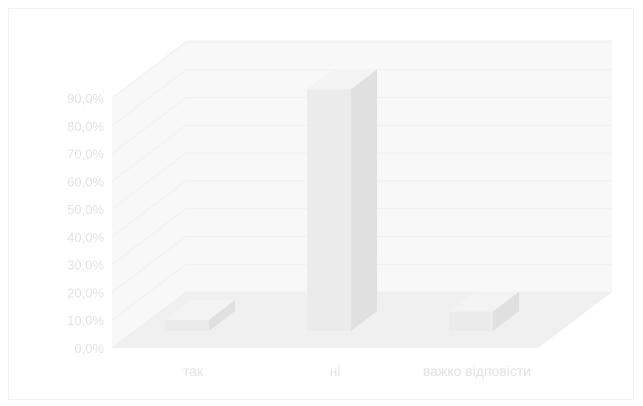  I want to click on y-tick-label: 40,0%, so click(85, 237).